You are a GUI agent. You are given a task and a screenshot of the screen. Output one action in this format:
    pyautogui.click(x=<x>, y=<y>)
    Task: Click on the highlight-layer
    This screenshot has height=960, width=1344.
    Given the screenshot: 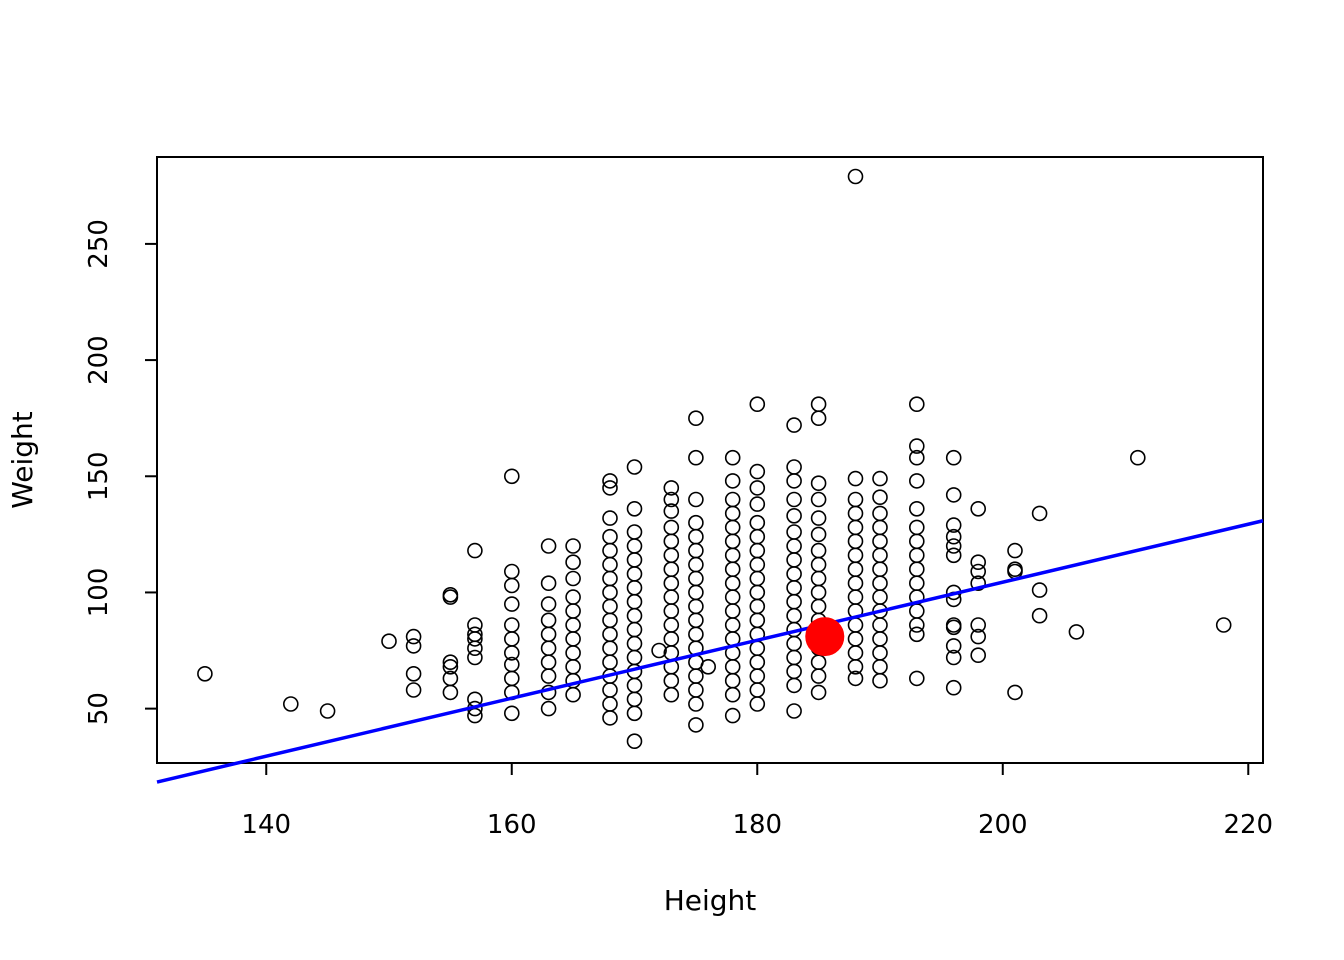 What is the action you would take?
    pyautogui.click(x=825, y=637)
    